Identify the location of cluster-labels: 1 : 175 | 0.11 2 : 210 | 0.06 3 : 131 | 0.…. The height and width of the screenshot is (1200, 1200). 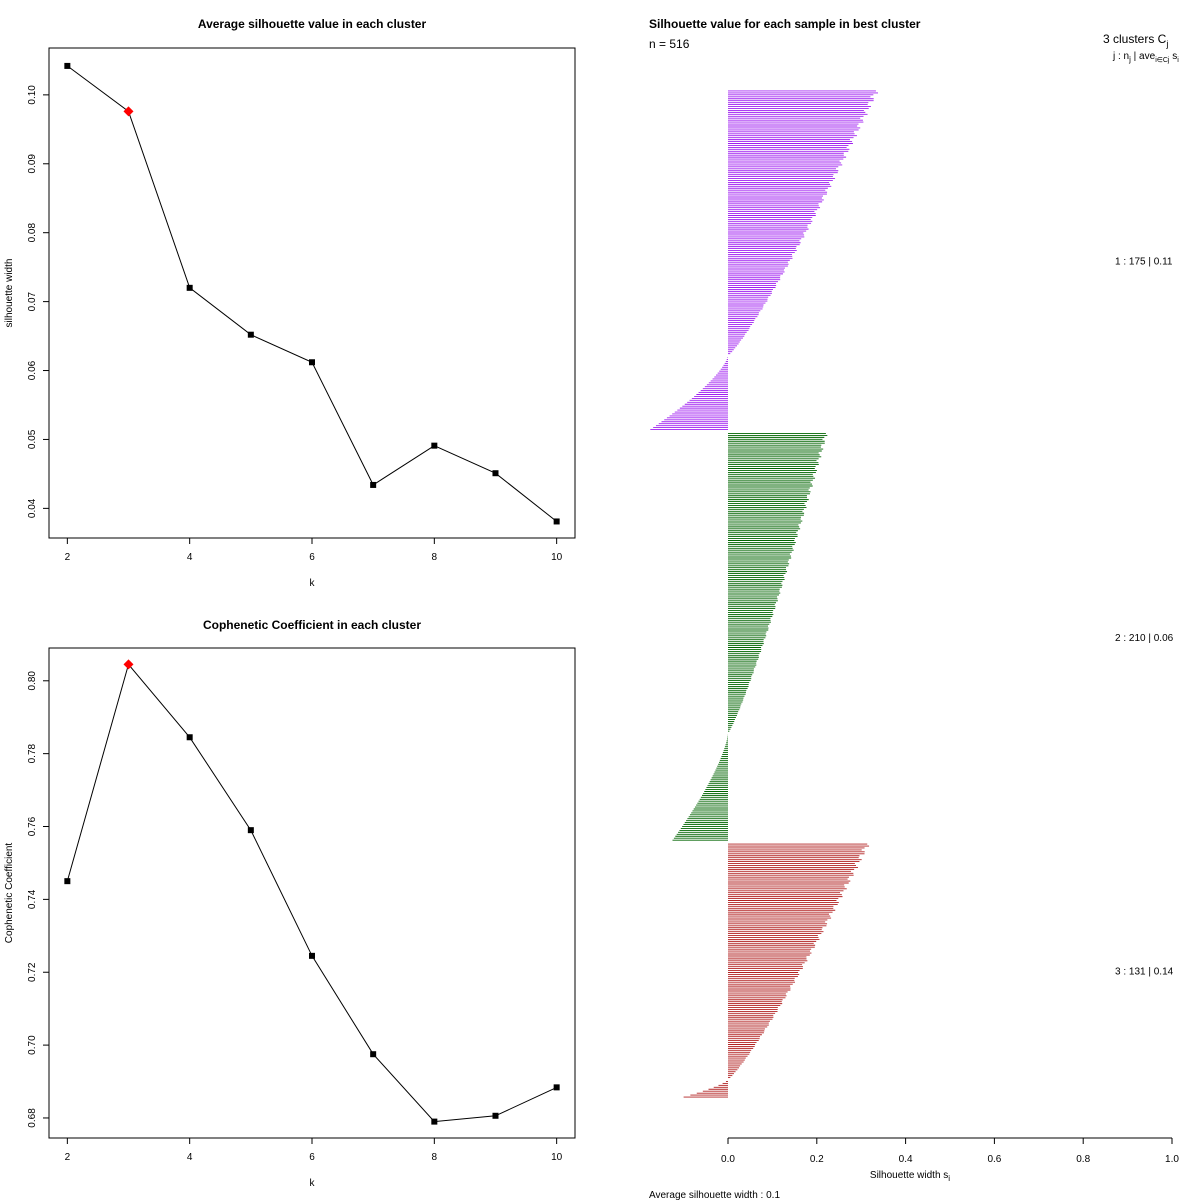
(1144, 616).